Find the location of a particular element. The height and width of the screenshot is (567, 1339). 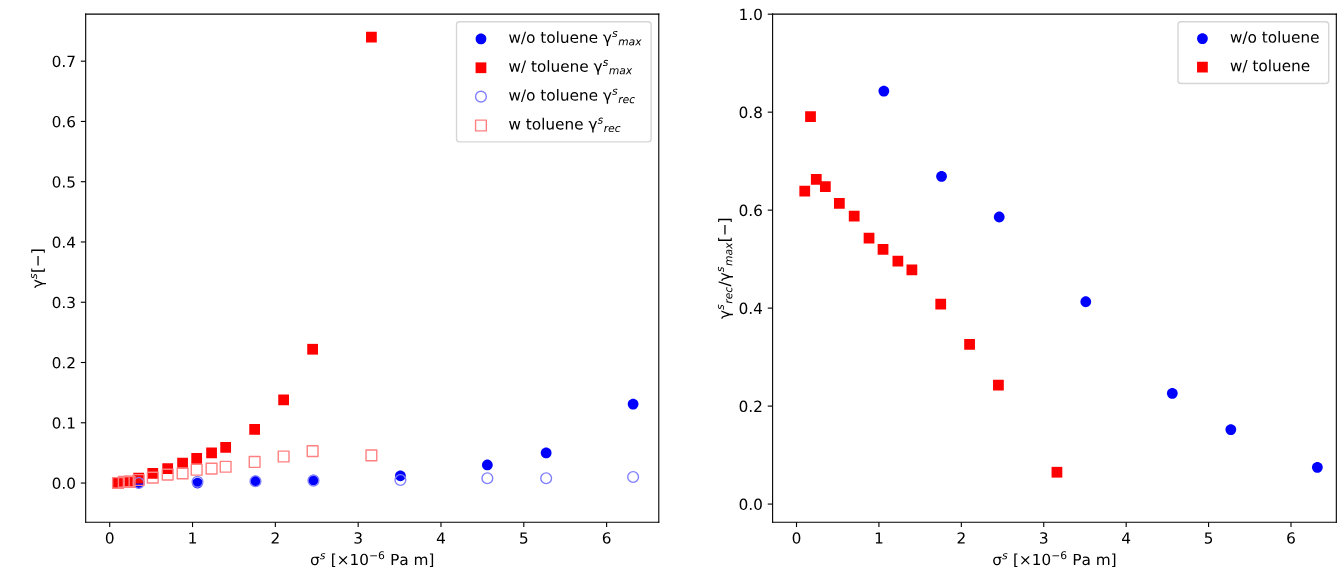

y-tick-label: 0.5 is located at coordinates (63, 182).